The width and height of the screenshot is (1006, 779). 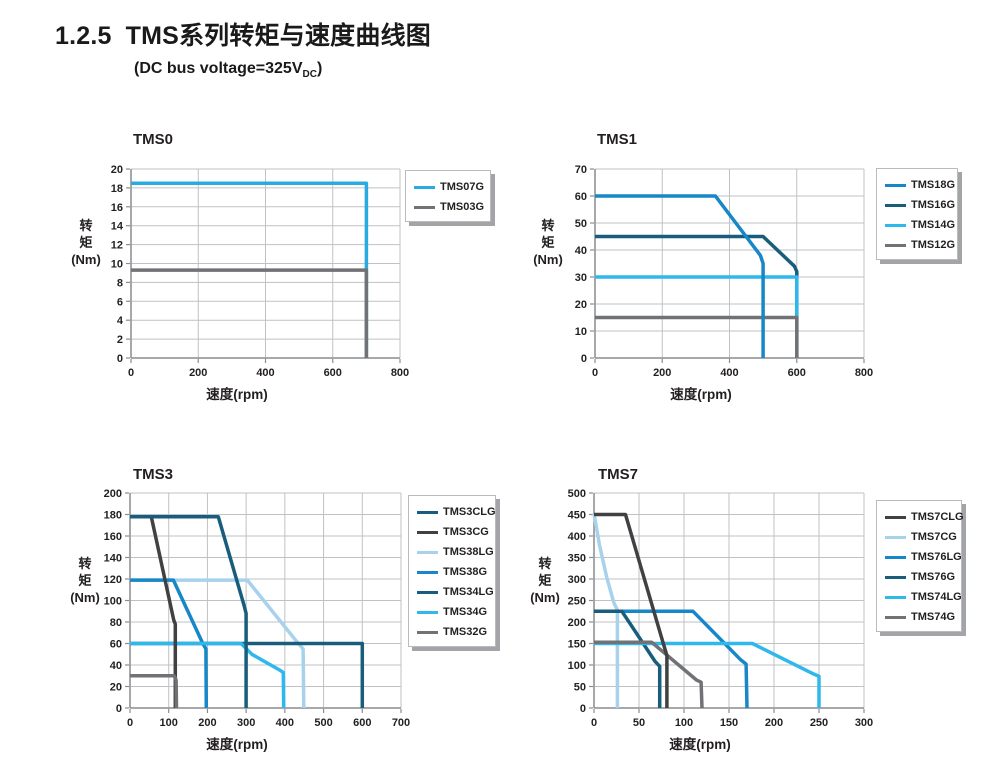 I want to click on legend-item-TMS7CLG: TMS7CLG, so click(x=924, y=517).